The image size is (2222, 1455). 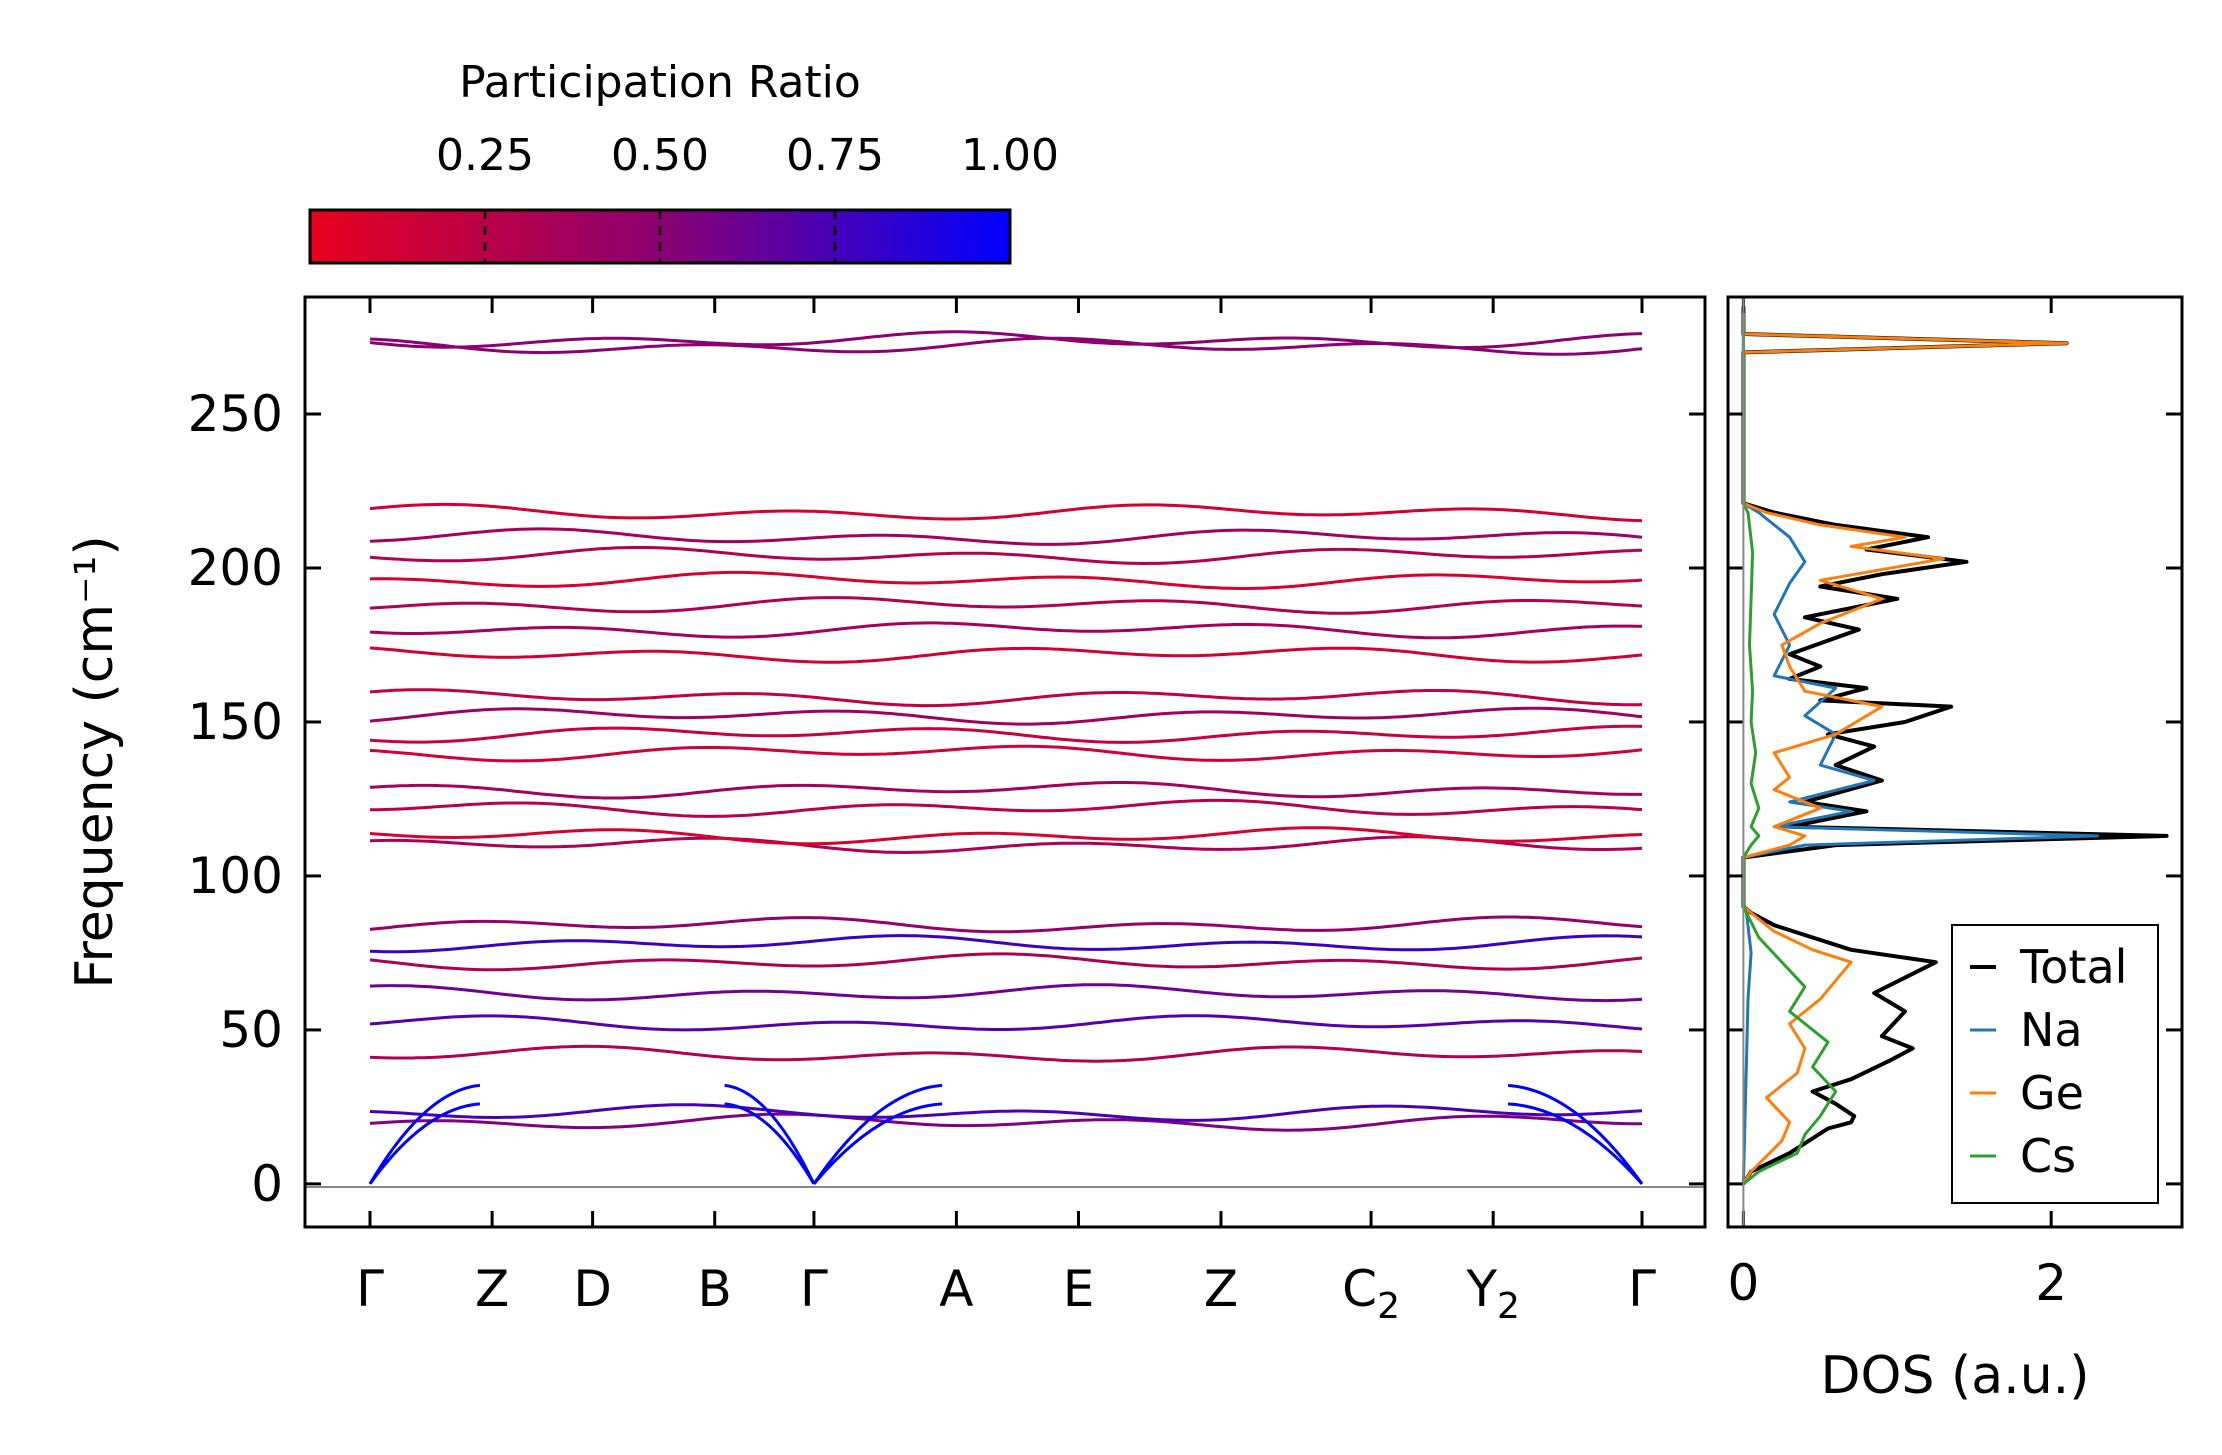 What do you see at coordinates (592, 1289) in the screenshot?
I see `band-xtick-label: D` at bounding box center [592, 1289].